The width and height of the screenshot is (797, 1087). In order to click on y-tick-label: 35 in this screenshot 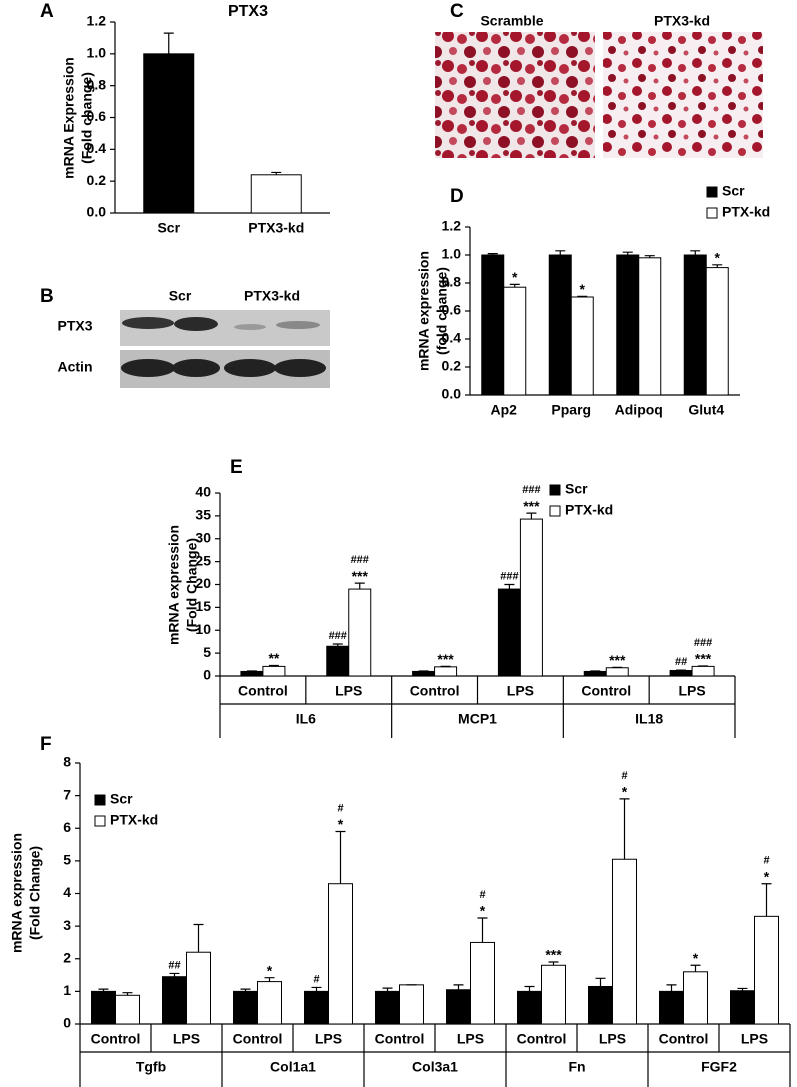, I will do `click(203, 515)`.